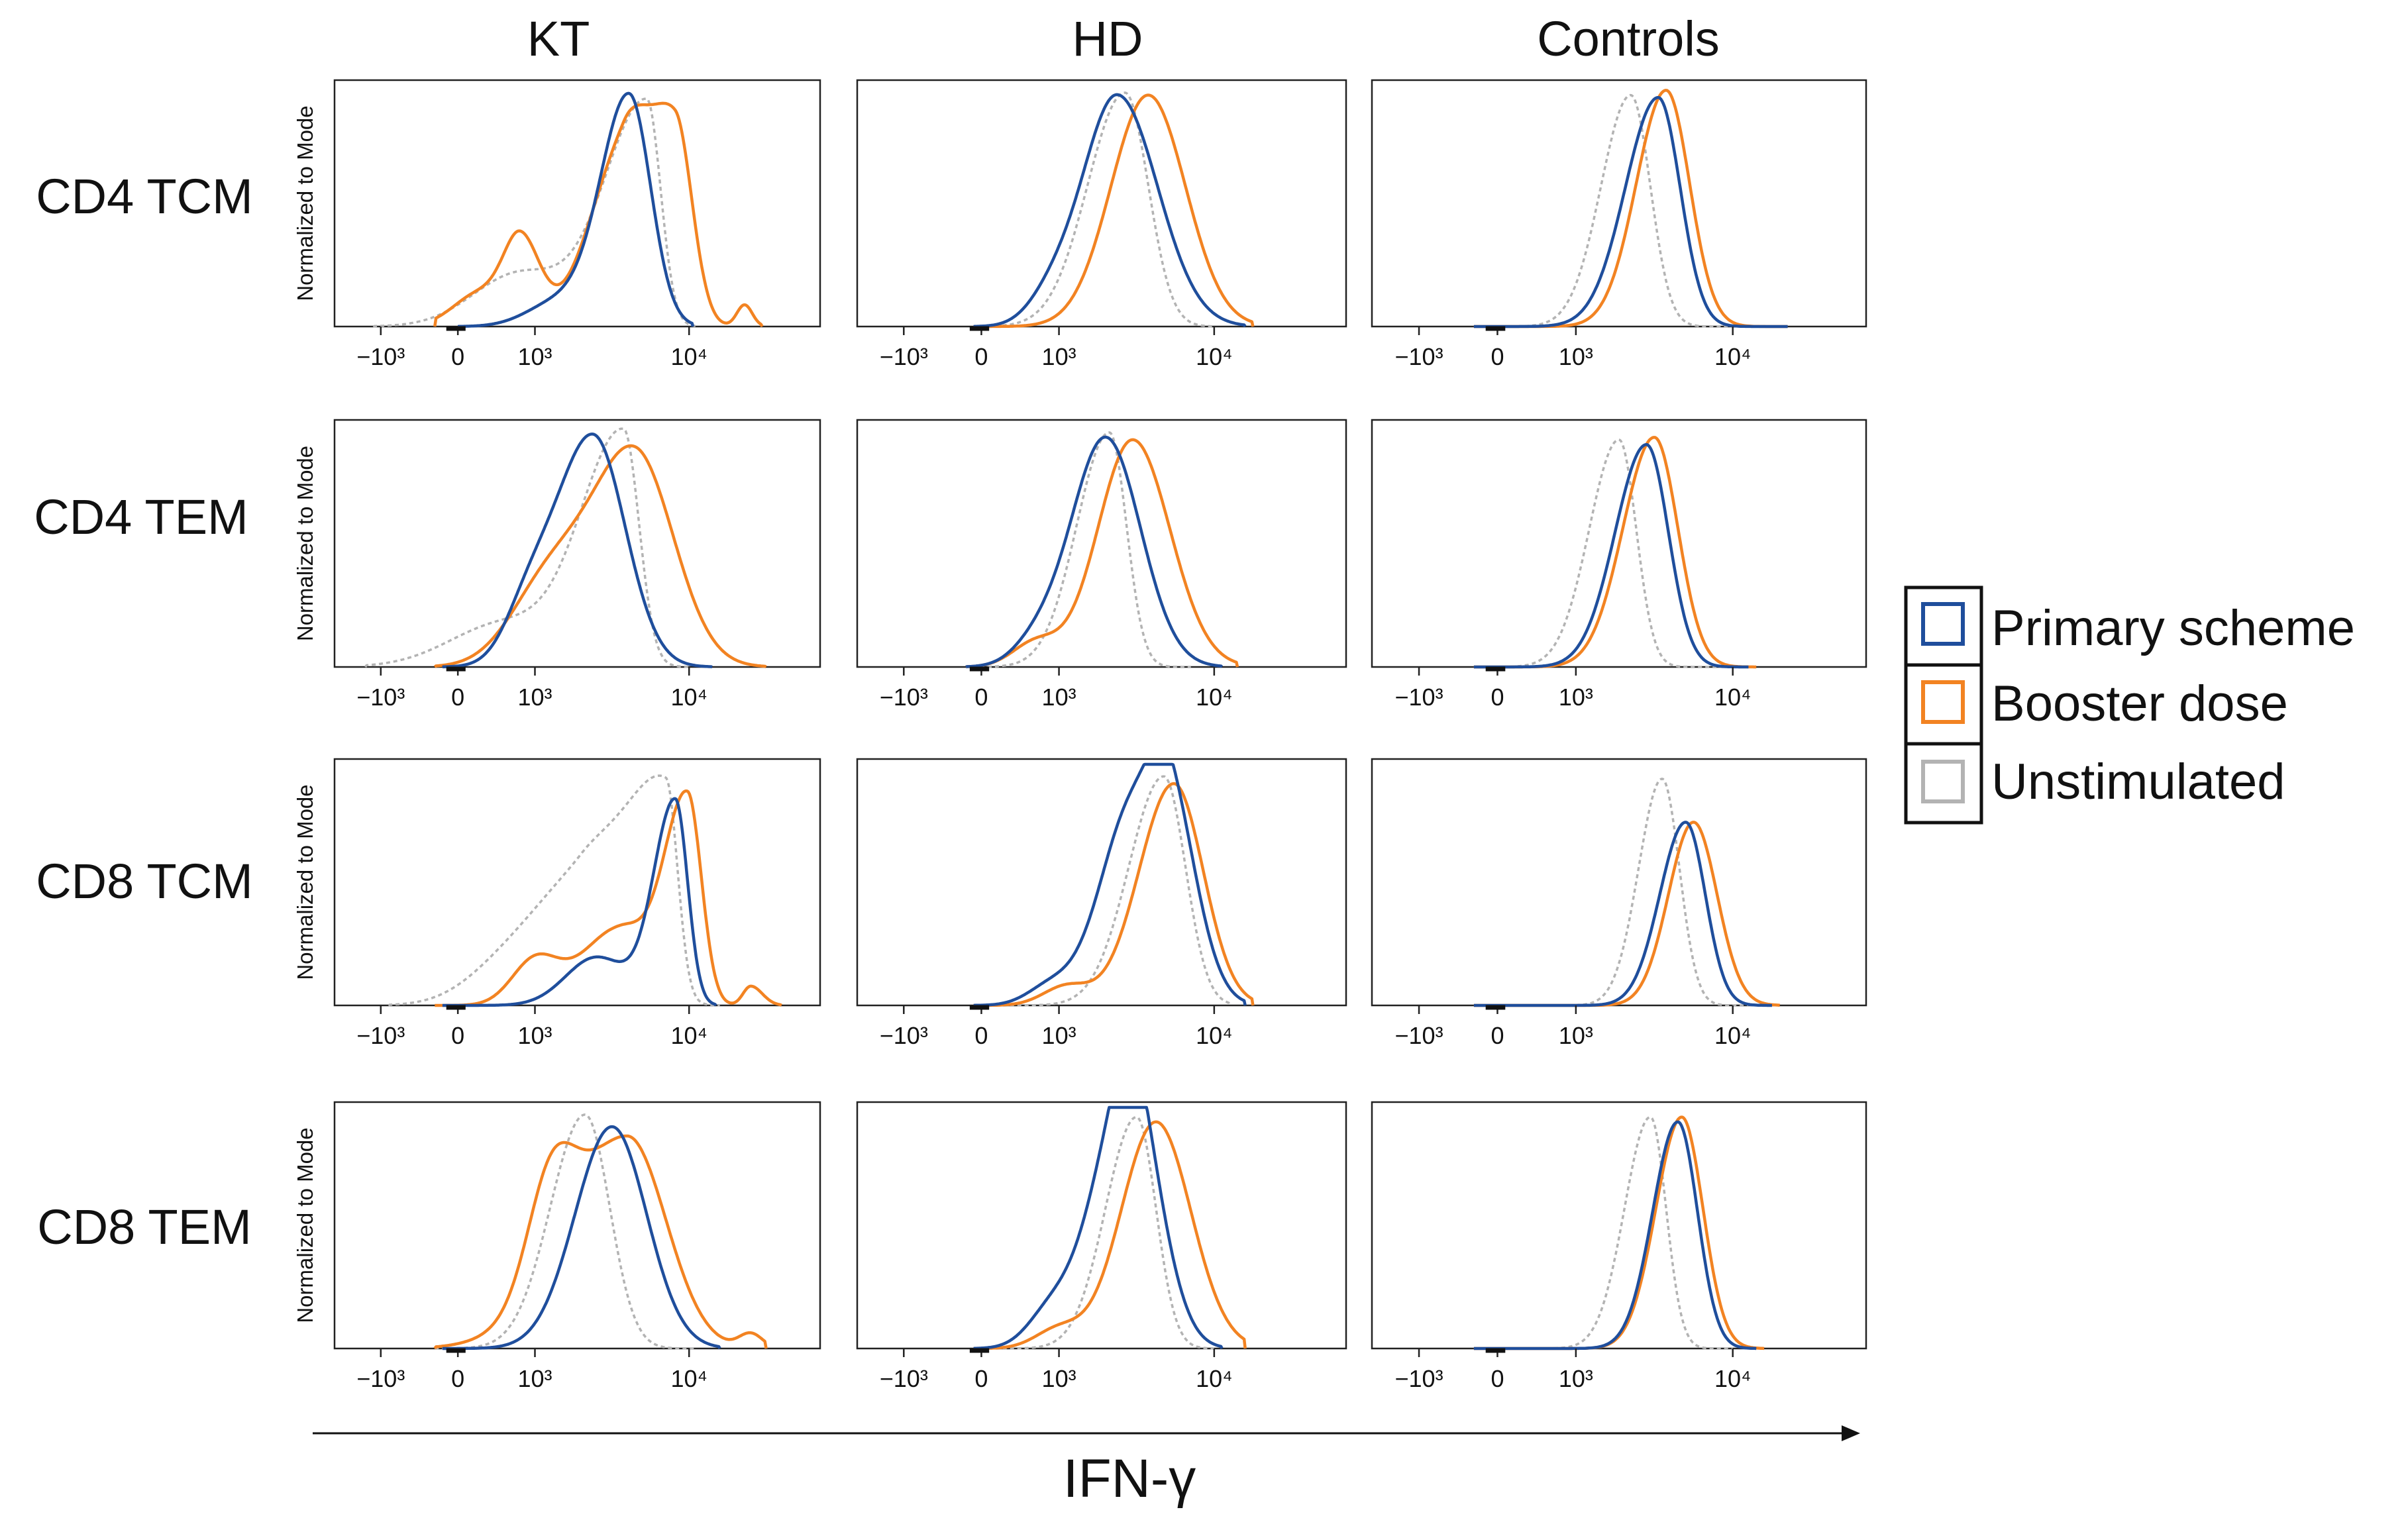 The height and width of the screenshot is (1526, 2408). Describe the element at coordinates (1628, 38) in the screenshot. I see `column-title-controls: Controls` at that location.